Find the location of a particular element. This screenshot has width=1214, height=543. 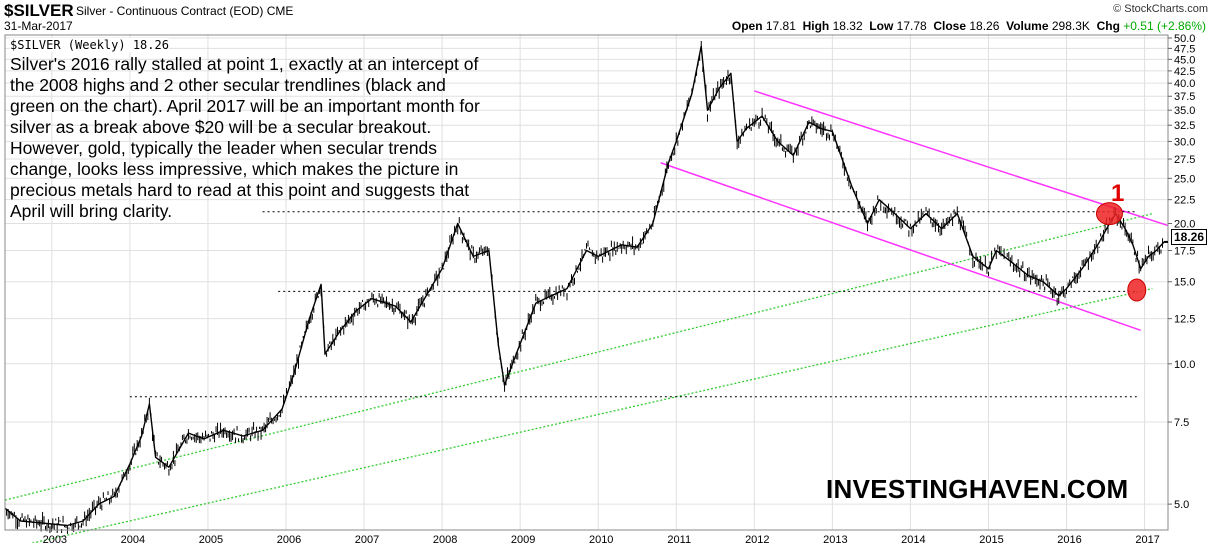

y-tick-label: 47.5 is located at coordinates (1184, 49).